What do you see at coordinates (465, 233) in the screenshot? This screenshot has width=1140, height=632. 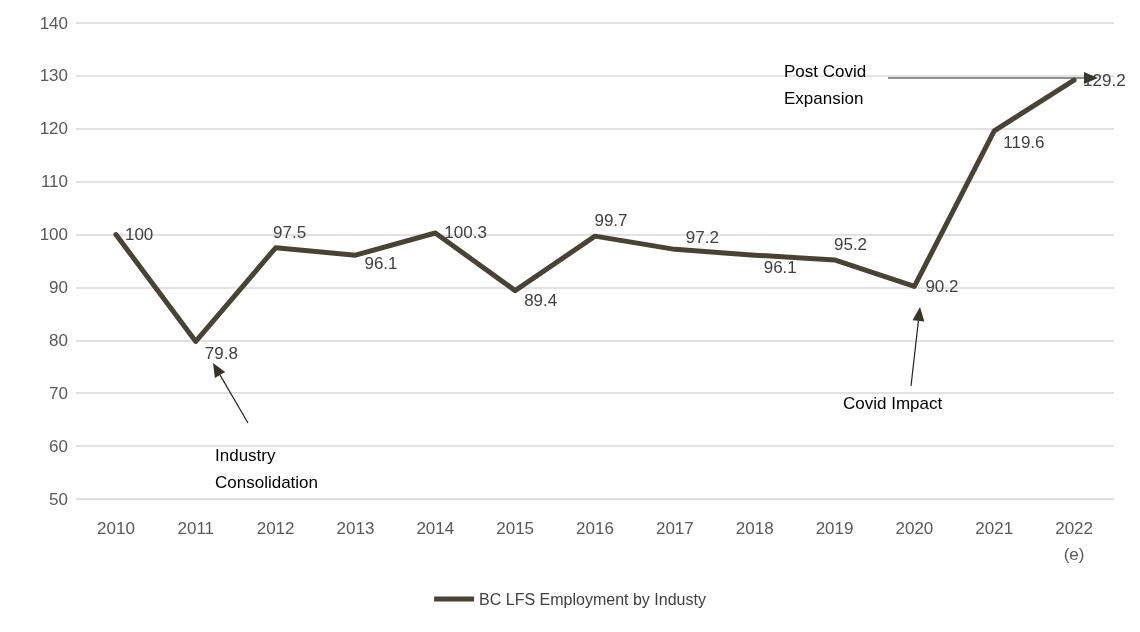 I see `data-label: 100.3` at bounding box center [465, 233].